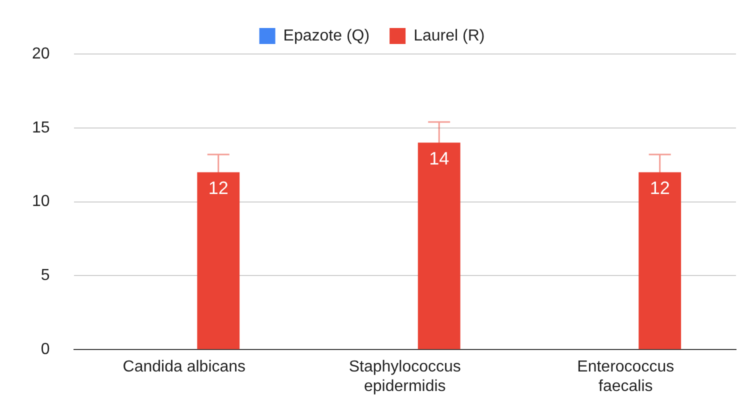 This screenshot has width=748, height=412. What do you see at coordinates (449, 35) in the screenshot?
I see `legend-label: Laurel (R)` at bounding box center [449, 35].